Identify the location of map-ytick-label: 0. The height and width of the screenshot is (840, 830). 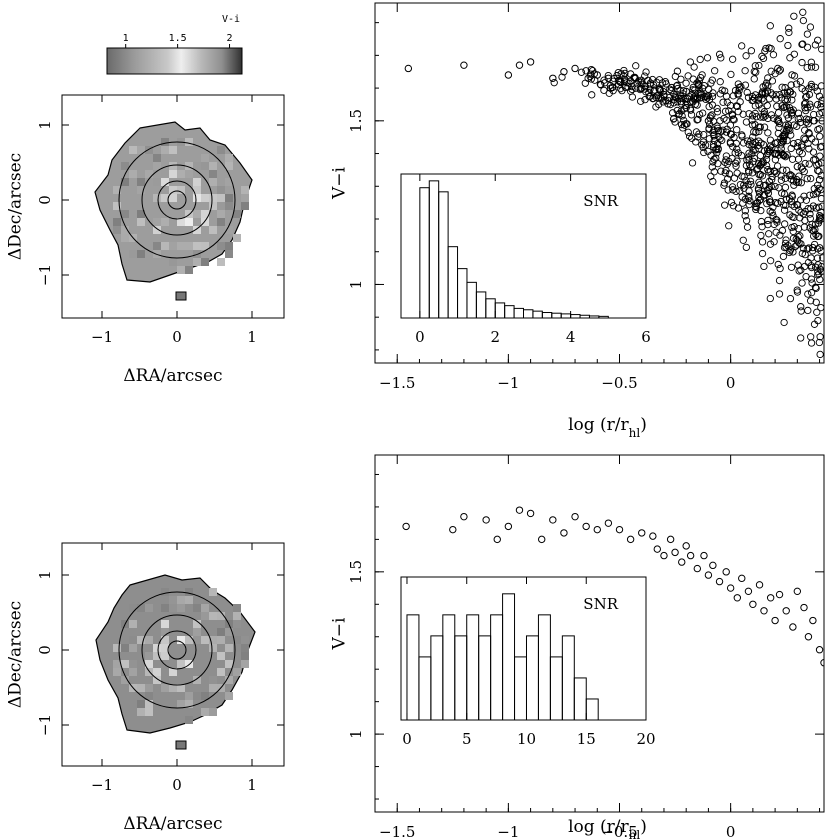
(45, 200).